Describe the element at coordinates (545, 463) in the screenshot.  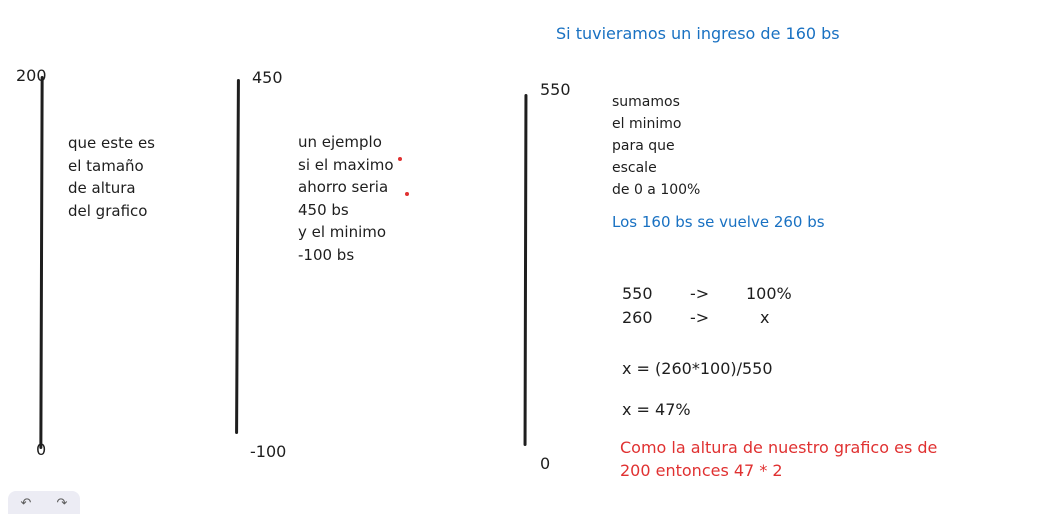
I see `gauge3-bottom-label: 0` at that location.